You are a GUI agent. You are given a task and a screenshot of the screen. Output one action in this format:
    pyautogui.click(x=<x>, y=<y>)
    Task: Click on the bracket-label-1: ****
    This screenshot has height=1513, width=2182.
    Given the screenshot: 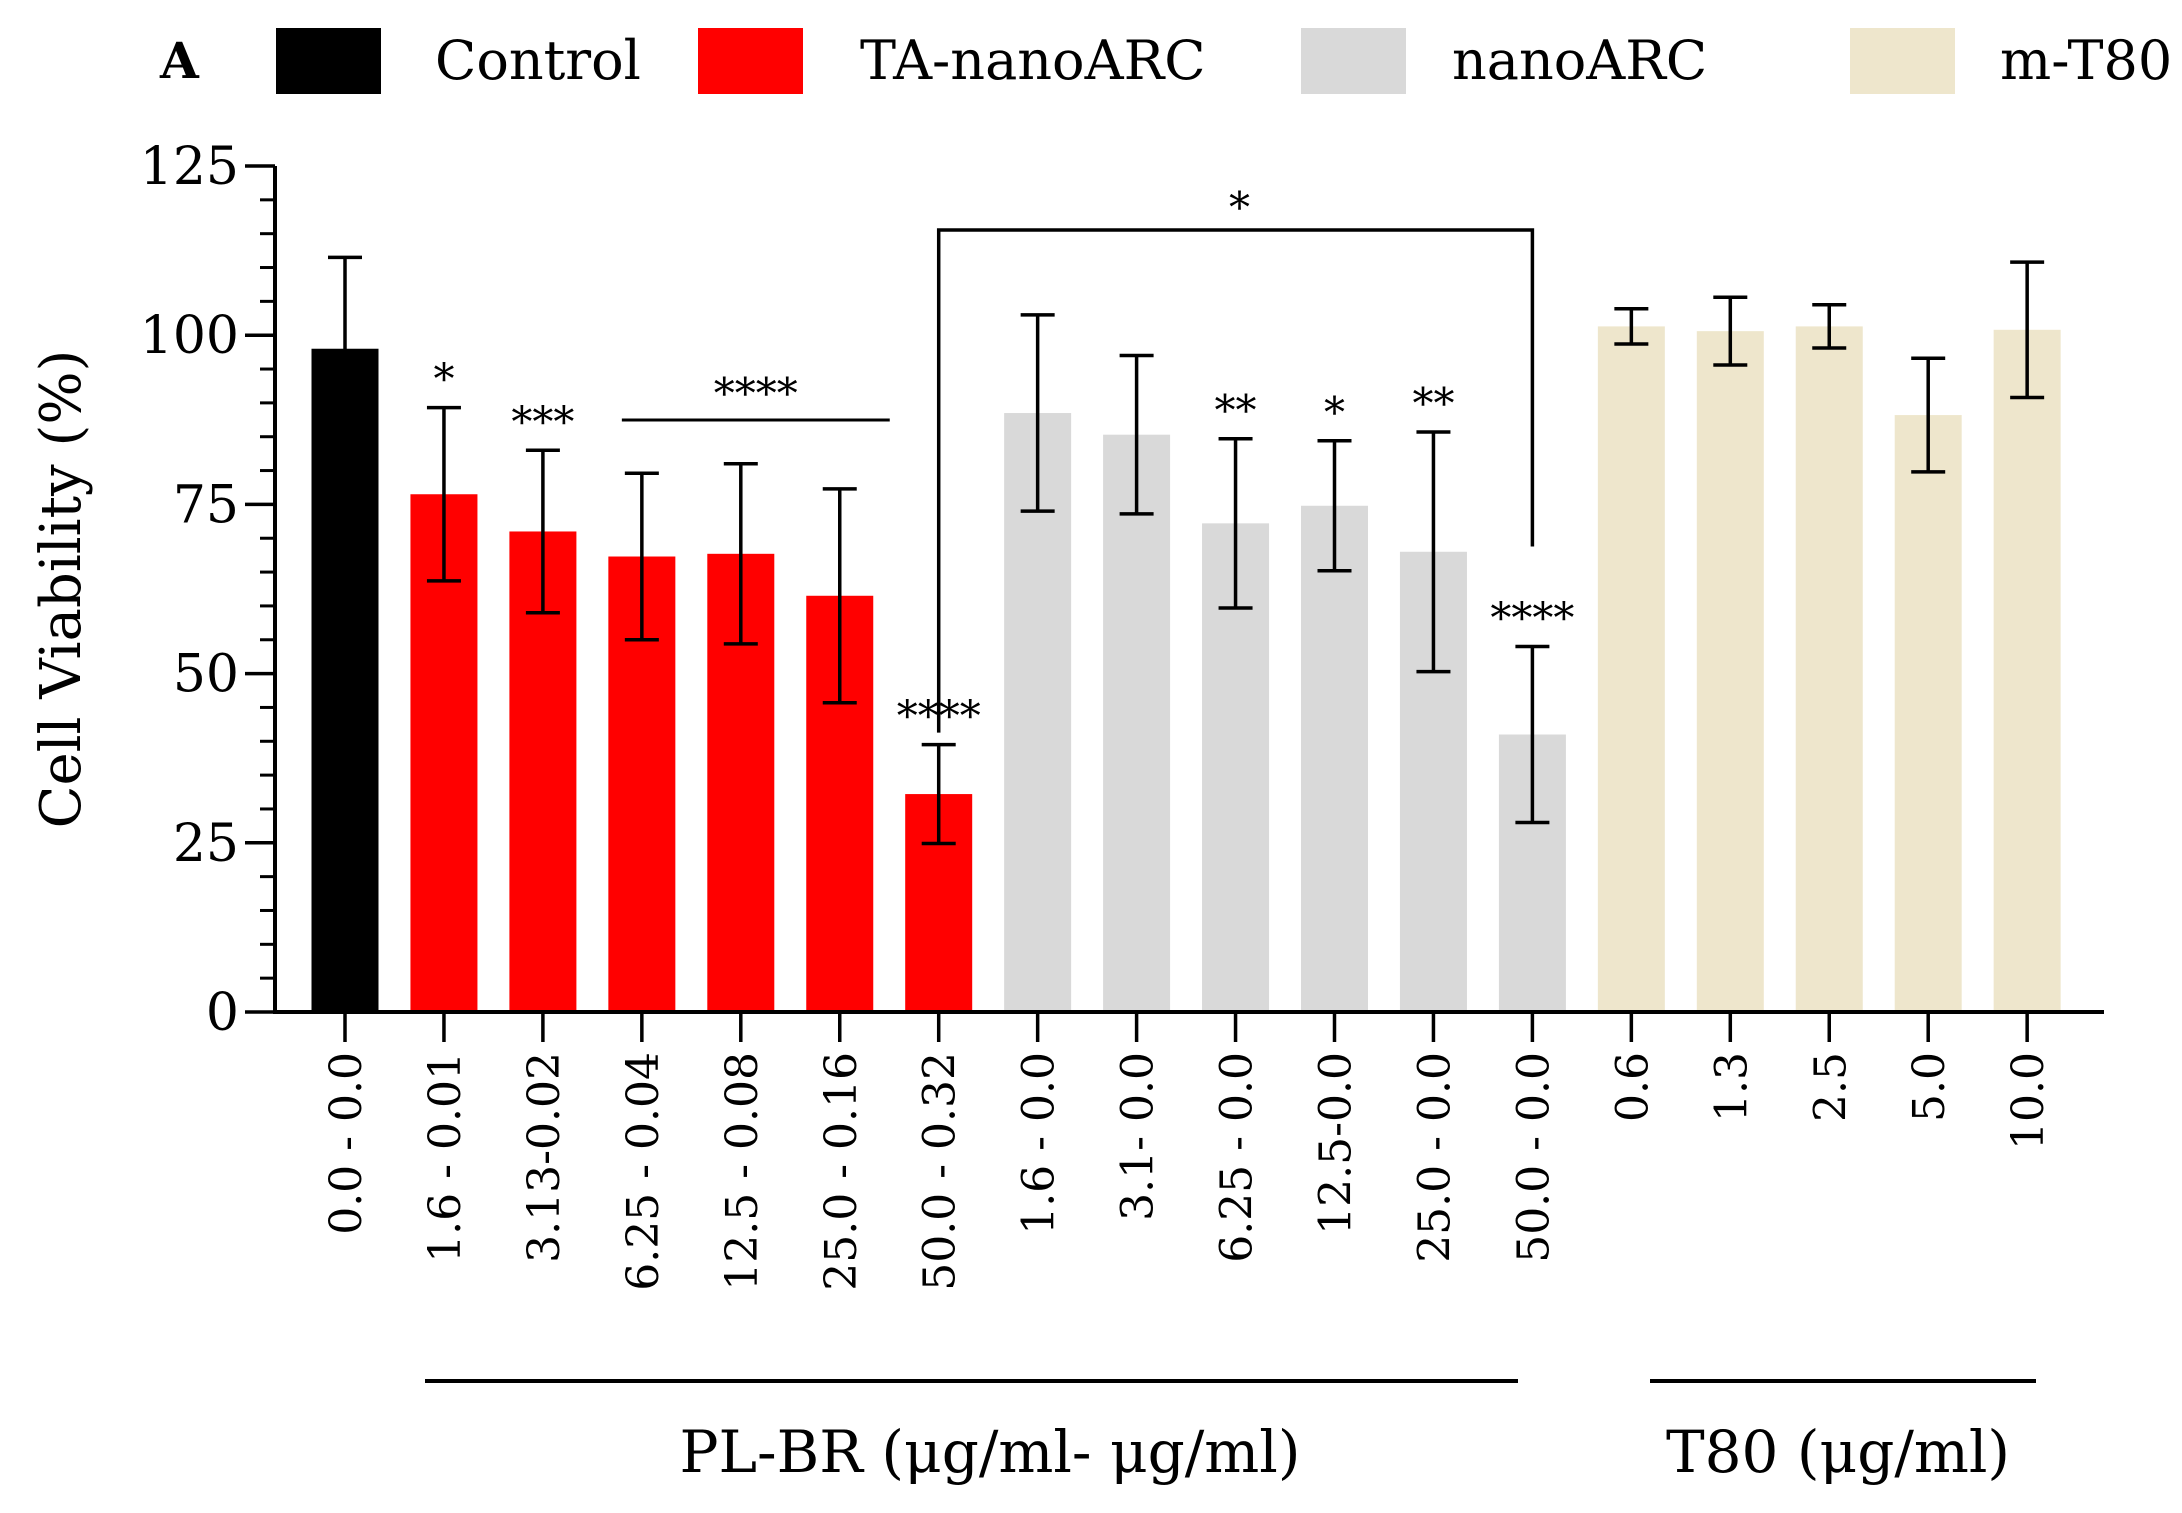 What is the action you would take?
    pyautogui.click(x=756, y=393)
    